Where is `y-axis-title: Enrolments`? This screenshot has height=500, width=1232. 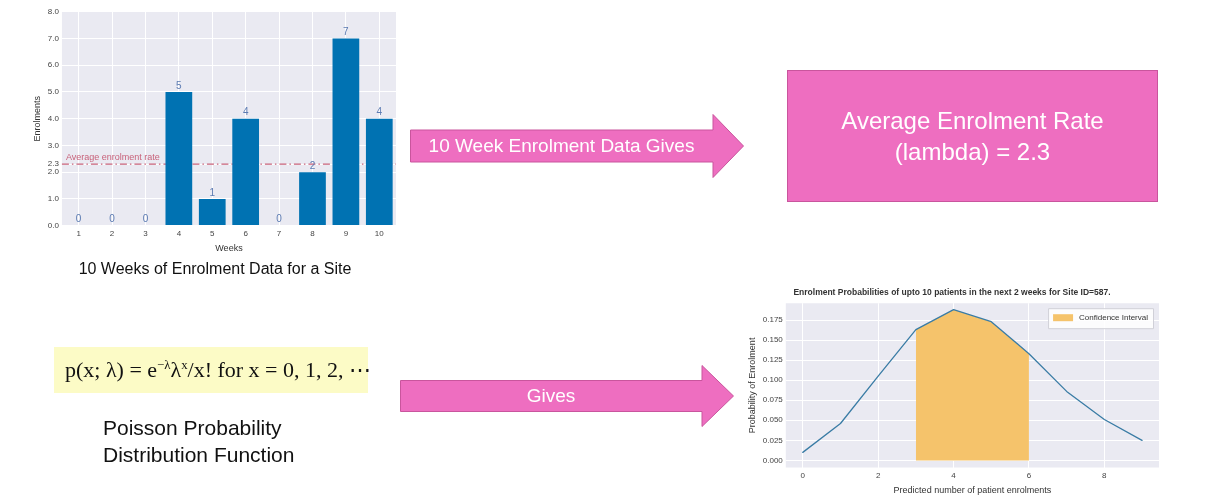
y-axis-title: Enrolments is located at coordinates (36, 118).